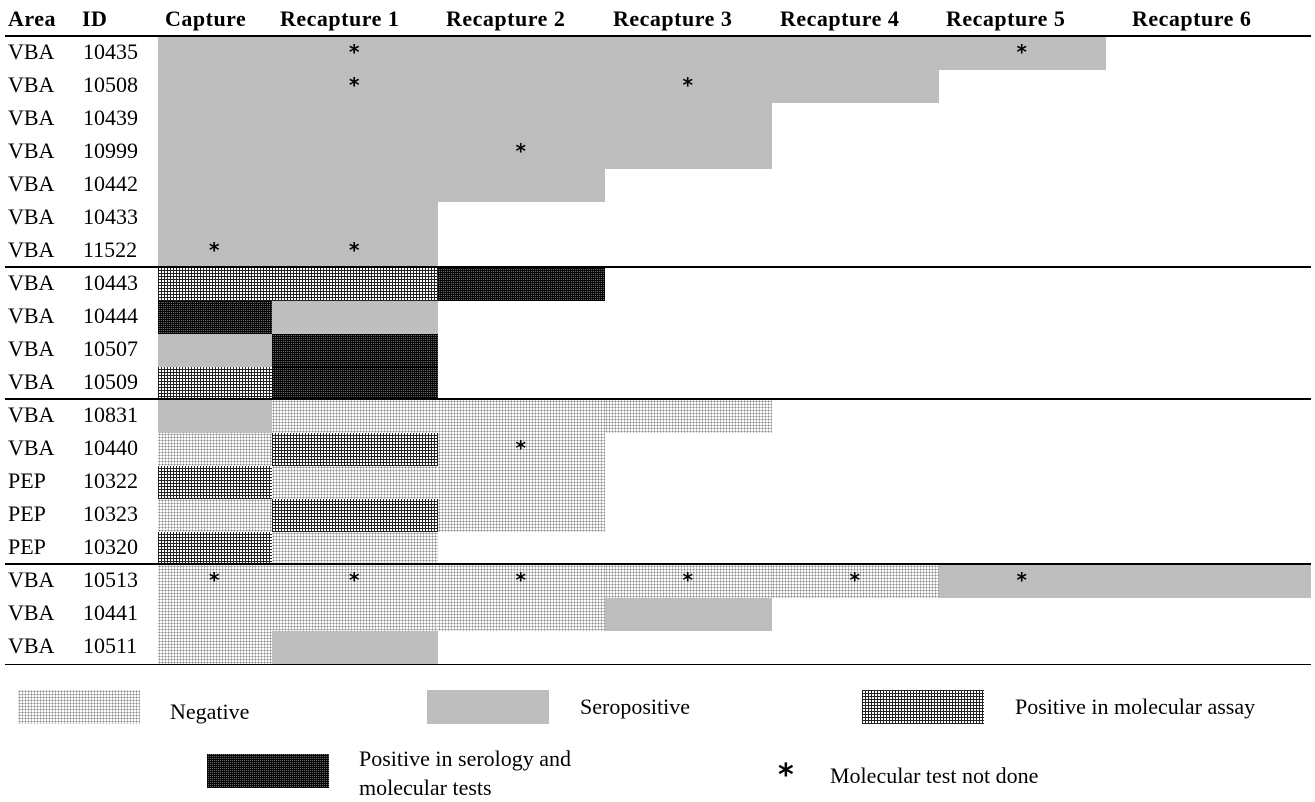 The height and width of the screenshot is (802, 1315). Describe the element at coordinates (110, 84) in the screenshot. I see `row-id-label: 10508` at that location.